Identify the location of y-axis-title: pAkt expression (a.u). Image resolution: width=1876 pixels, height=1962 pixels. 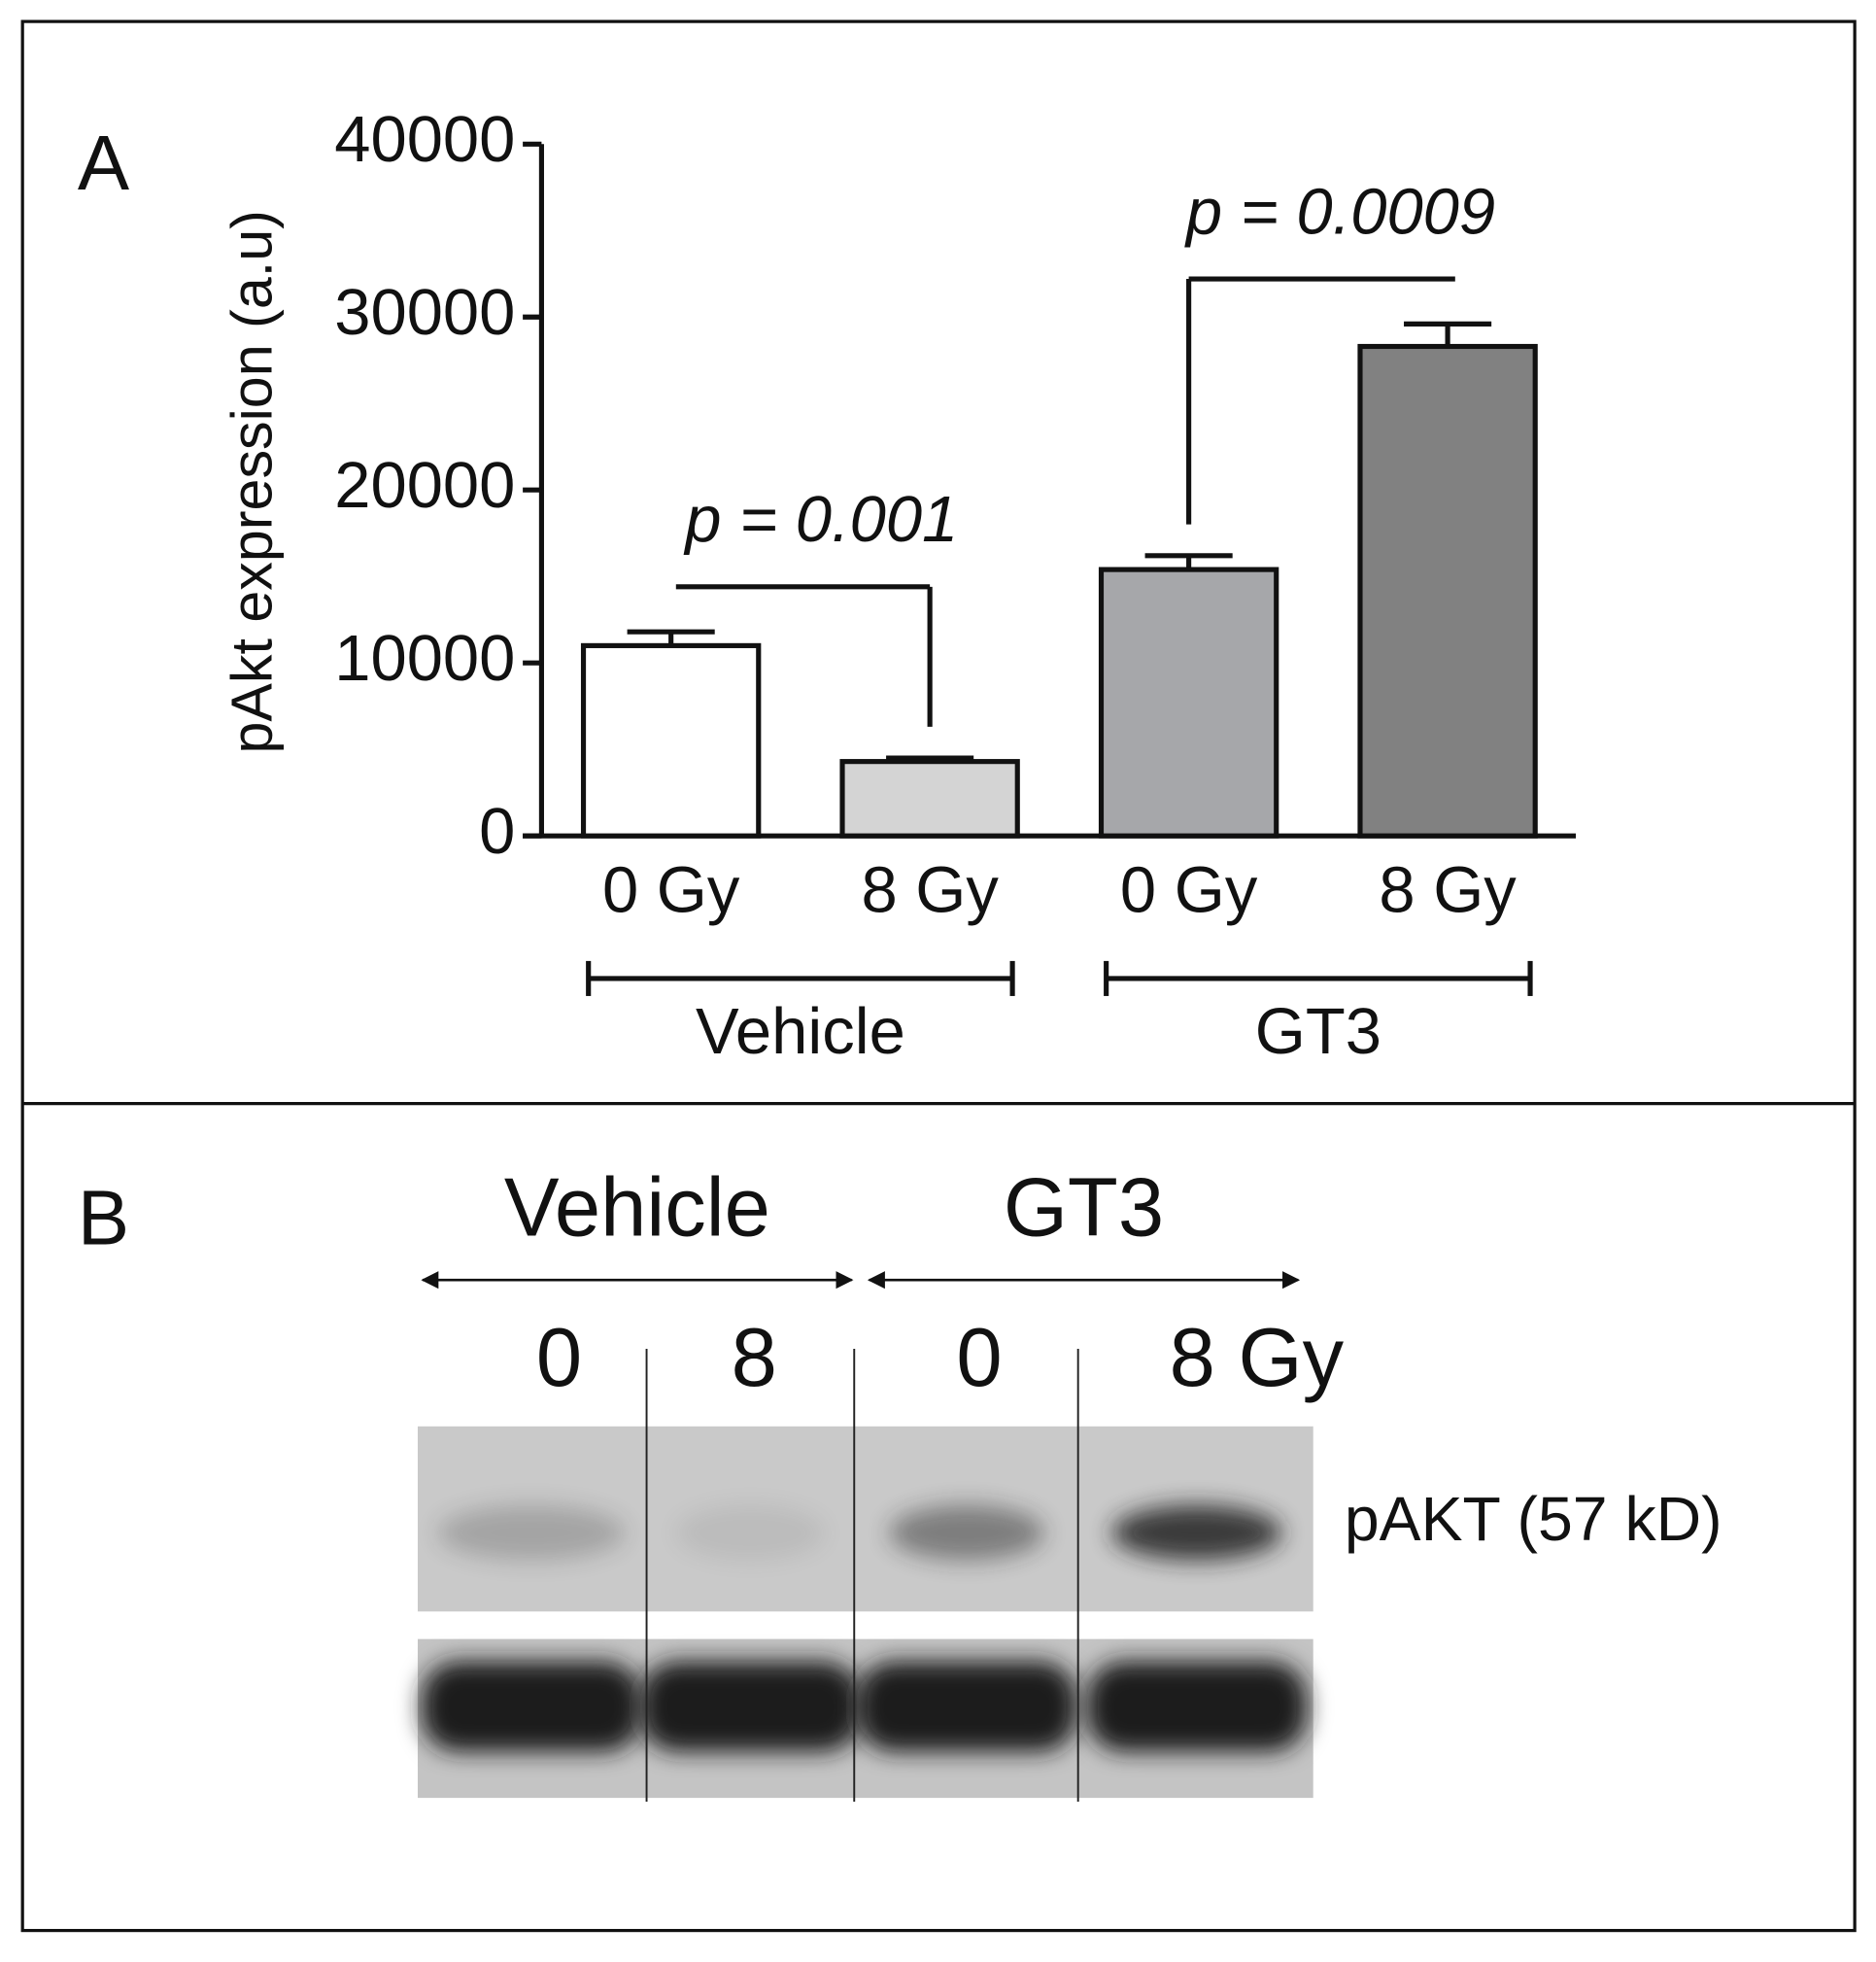
(252, 481).